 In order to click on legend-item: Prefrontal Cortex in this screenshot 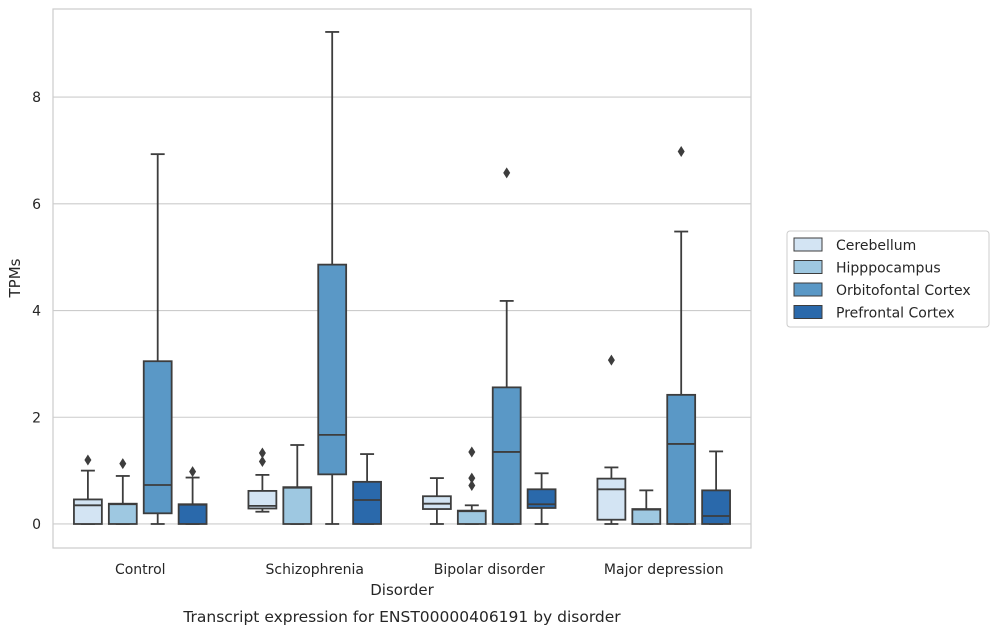, I will do `click(874, 313)`.